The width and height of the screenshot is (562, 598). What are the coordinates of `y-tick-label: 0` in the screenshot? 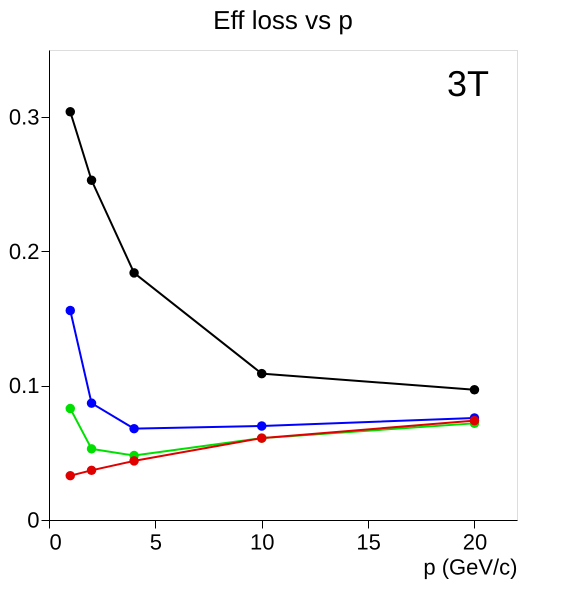 It's located at (33, 520).